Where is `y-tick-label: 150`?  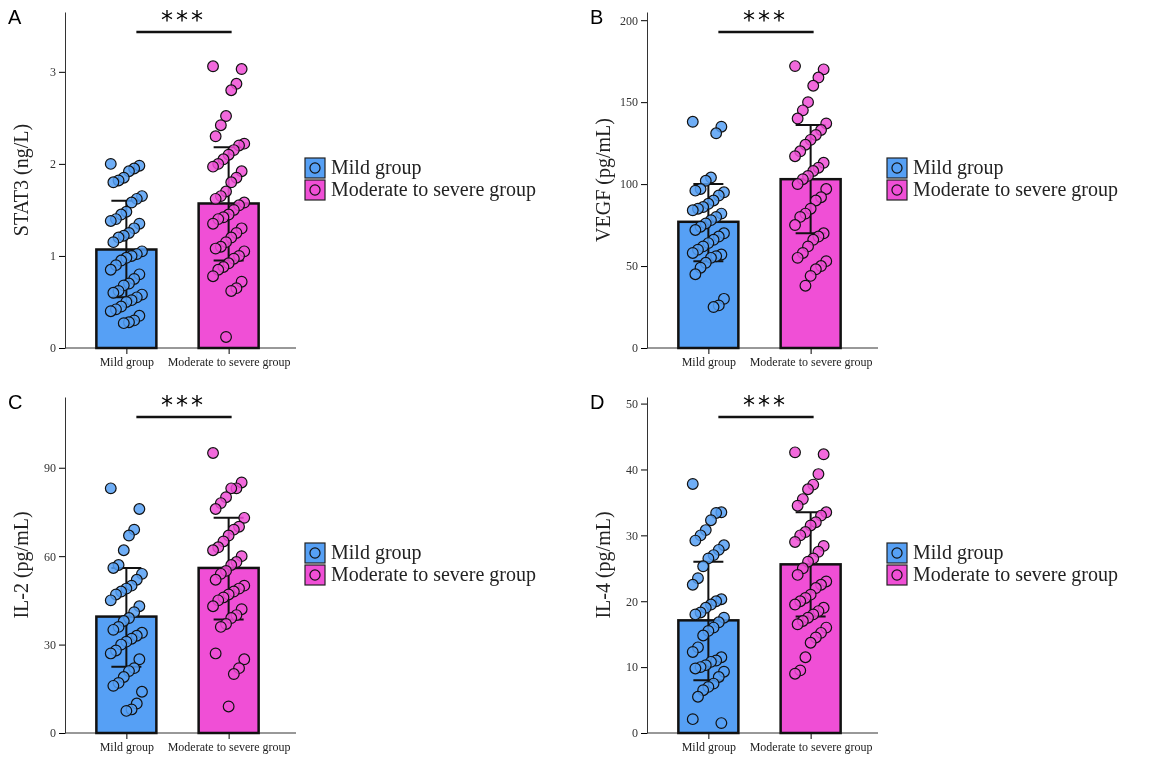
y-tick-label: 150 is located at coordinates (629, 102).